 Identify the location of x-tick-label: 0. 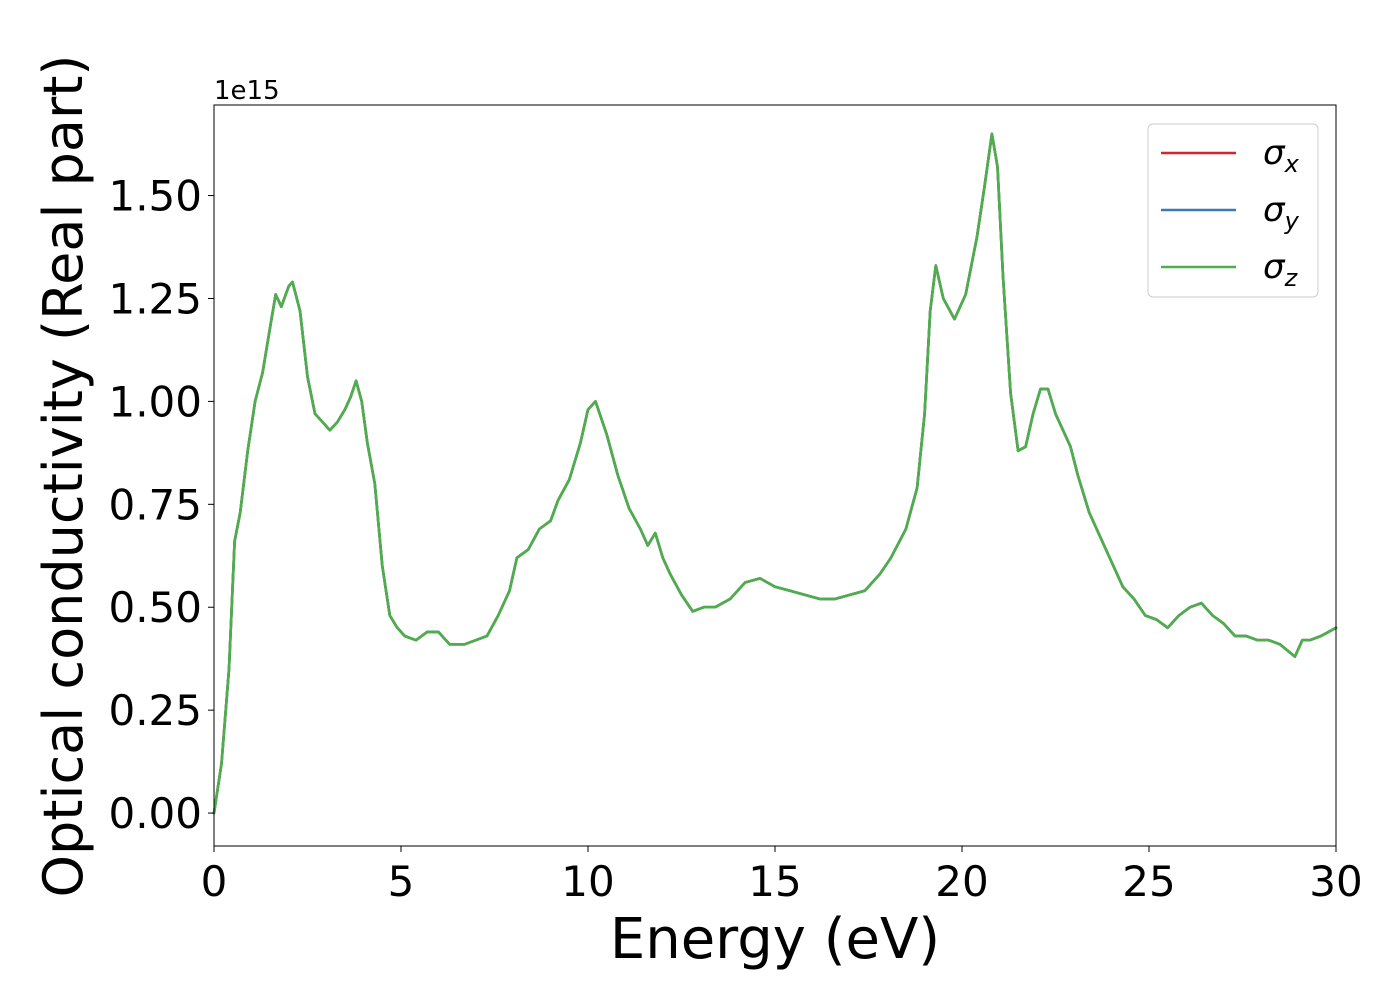
(214, 881).